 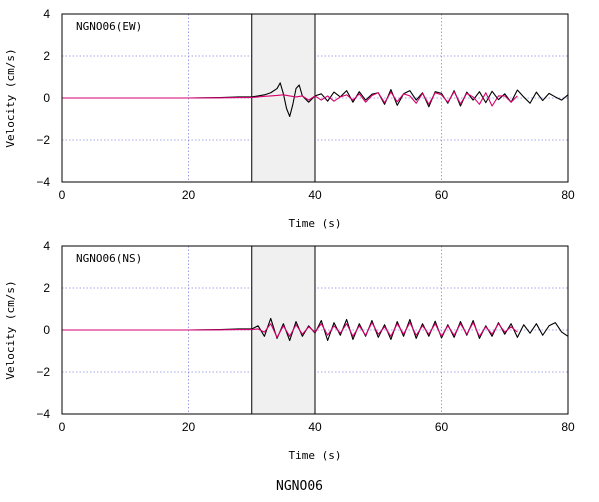 I want to click on figure-title: NGNO06, so click(x=299, y=486).